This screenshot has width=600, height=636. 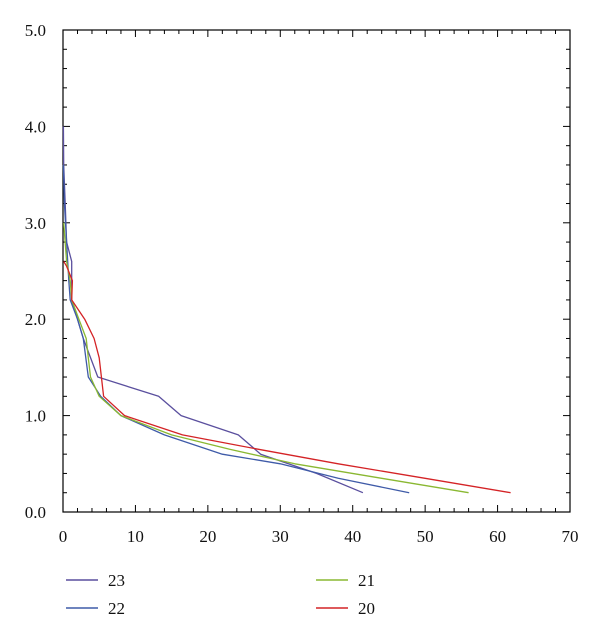 I want to click on x-tick-label: 10, so click(x=135, y=536).